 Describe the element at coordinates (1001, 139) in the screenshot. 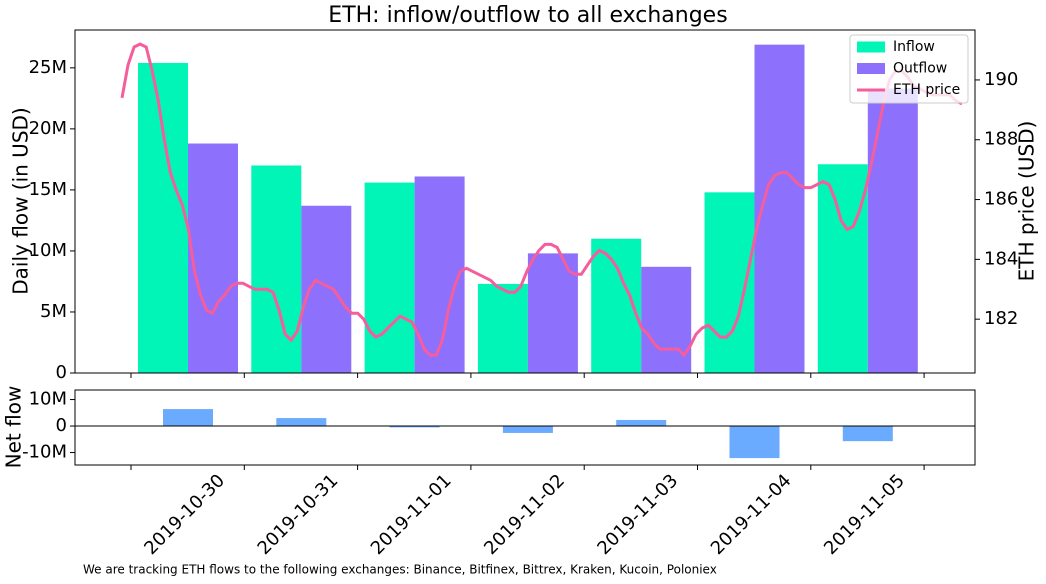

I see `y2-tick-label: 188` at that location.